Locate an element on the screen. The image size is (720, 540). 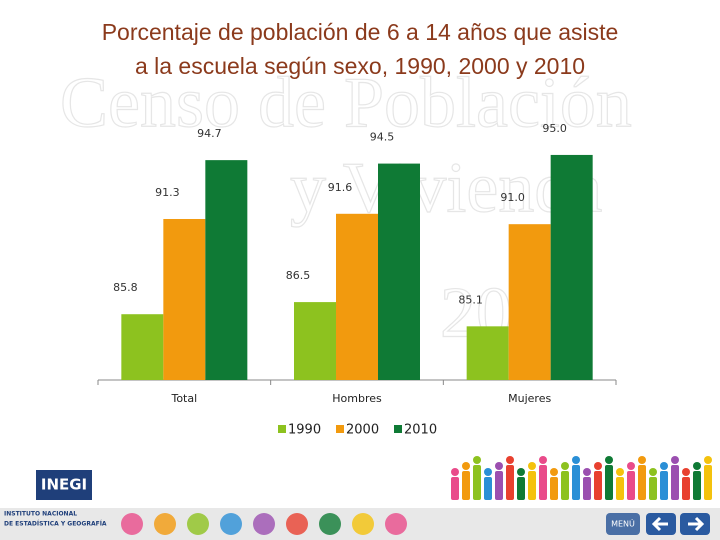
data-label: 91.0 is located at coordinates (512, 197).